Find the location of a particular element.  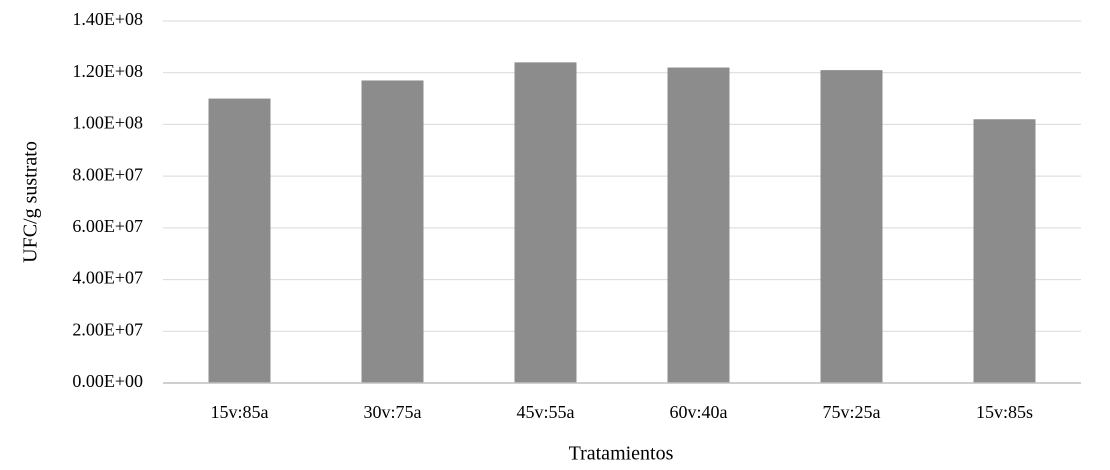

x-tick-label: 15v:85a is located at coordinates (240, 412).